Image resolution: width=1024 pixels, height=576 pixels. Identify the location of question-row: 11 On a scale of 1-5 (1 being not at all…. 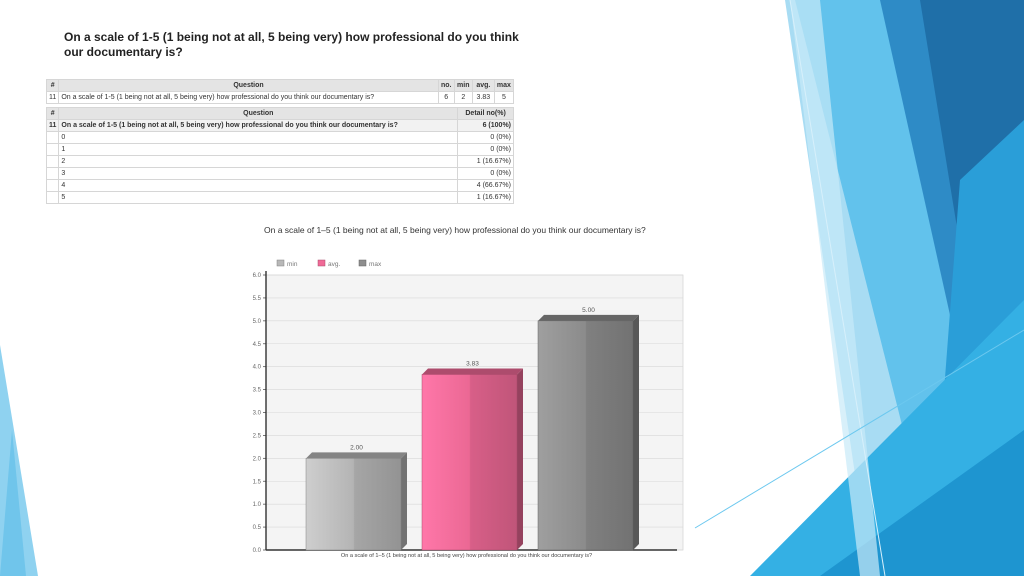
(279, 125).